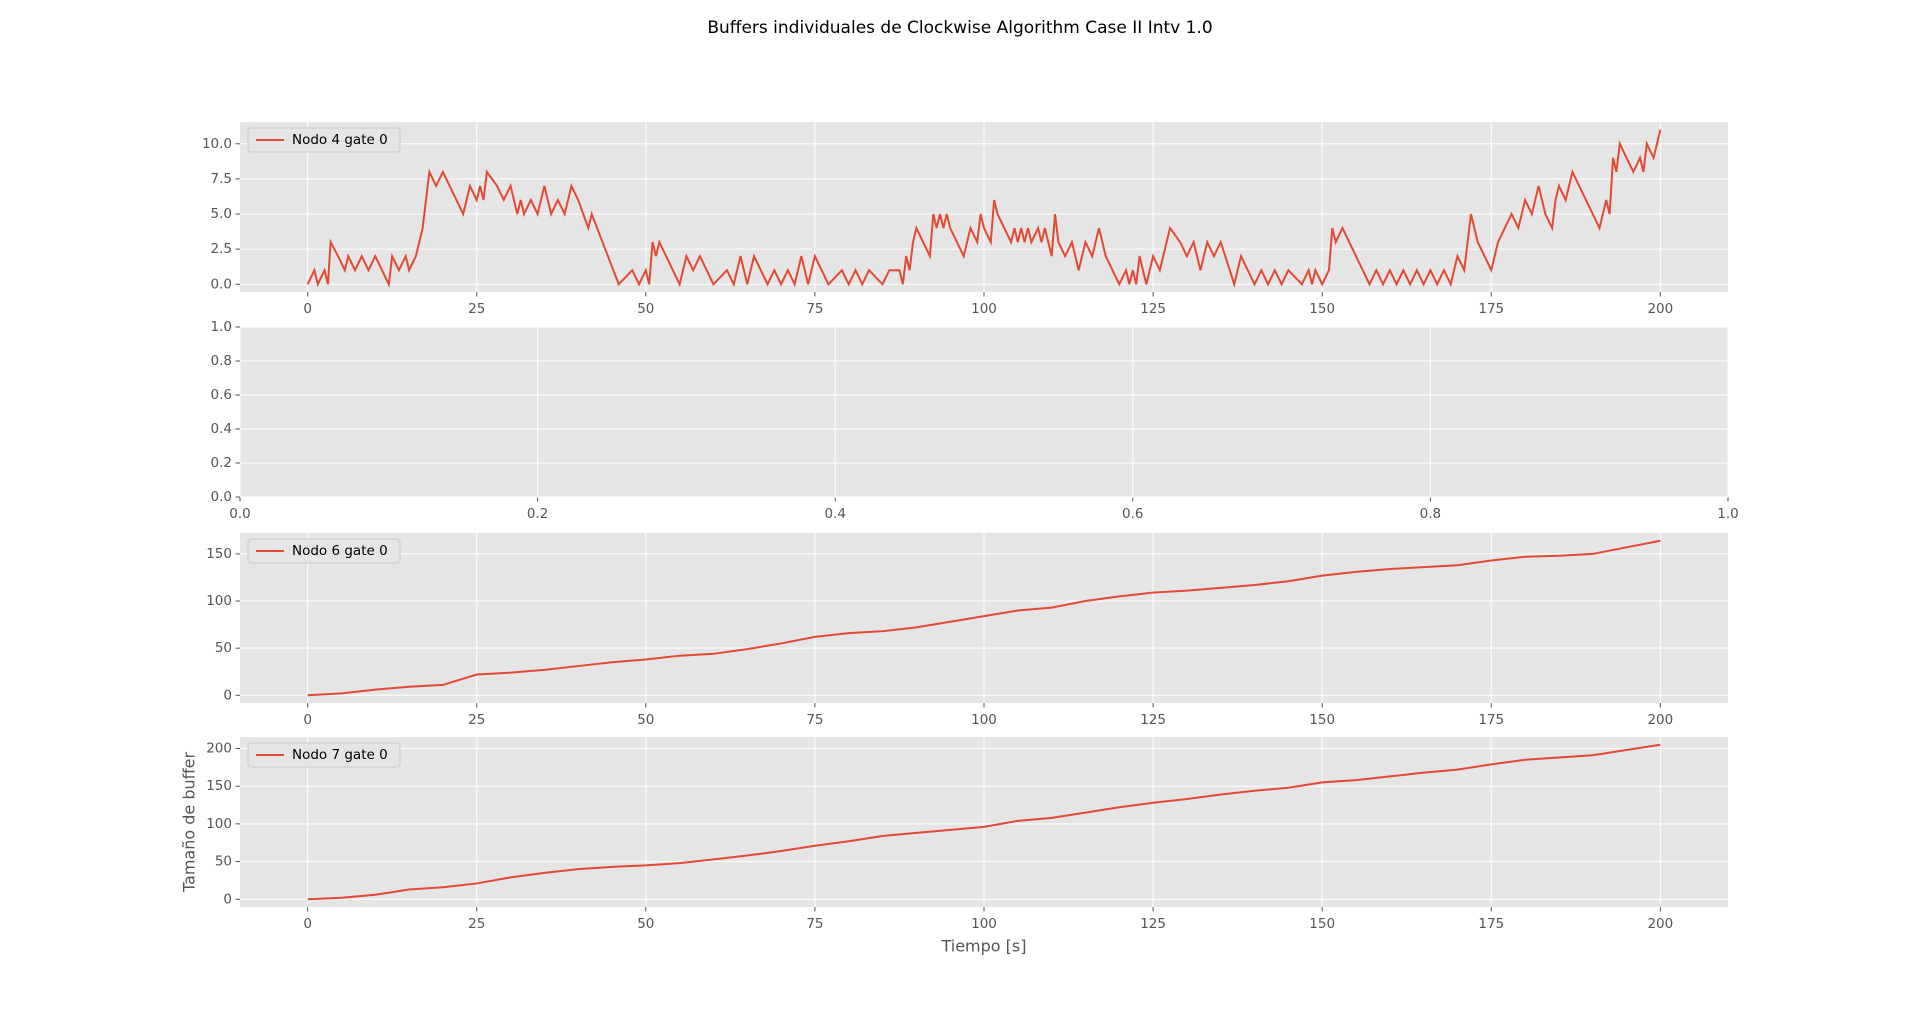  I want to click on y-tick-label: 1.0, so click(221, 327).